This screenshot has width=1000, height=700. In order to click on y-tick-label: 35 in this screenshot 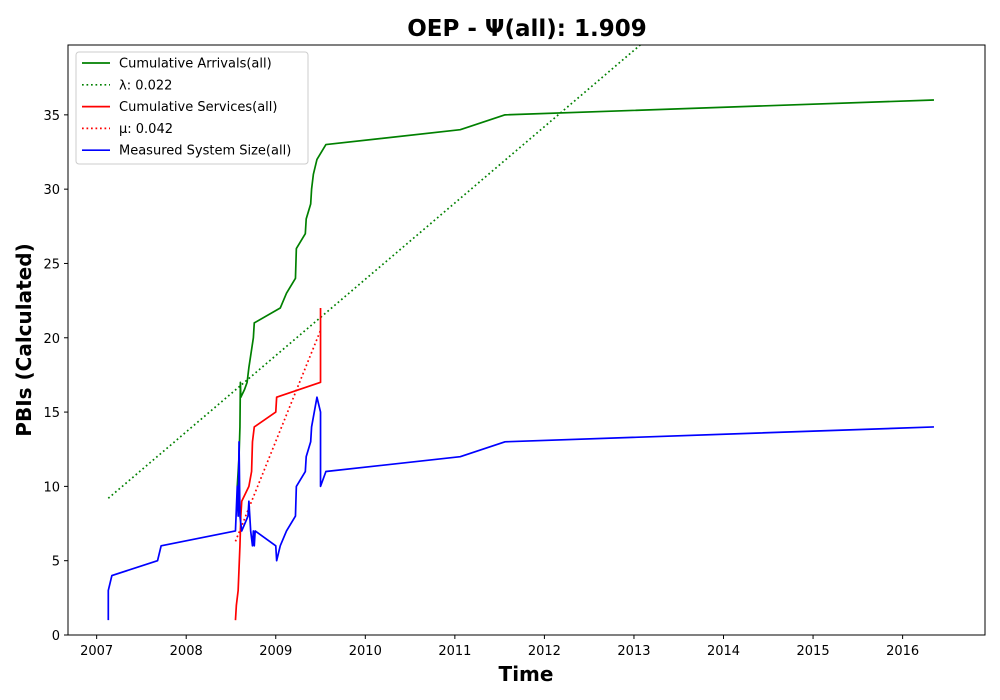, I will do `click(51, 116)`.